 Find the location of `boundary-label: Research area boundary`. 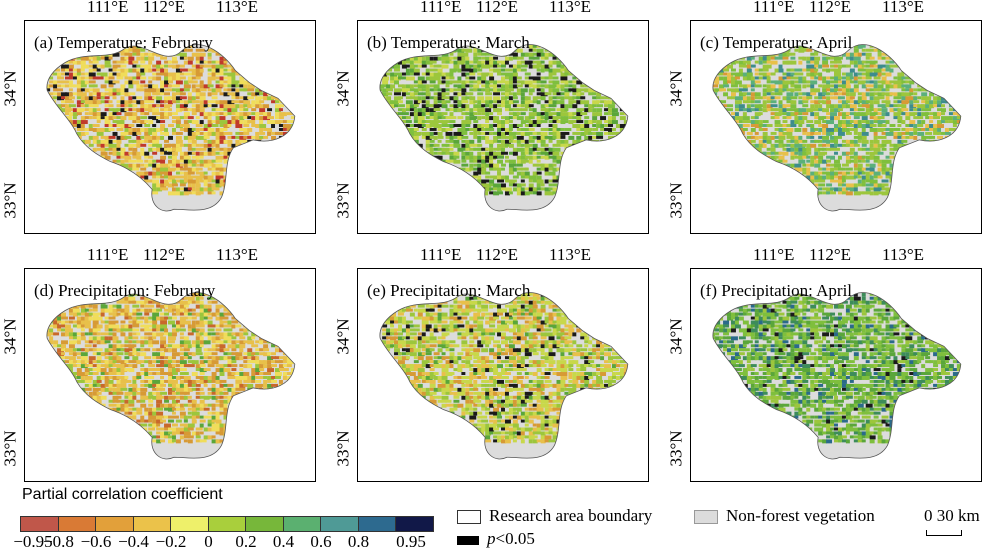

boundary-label: Research area boundary is located at coordinates (571, 515).